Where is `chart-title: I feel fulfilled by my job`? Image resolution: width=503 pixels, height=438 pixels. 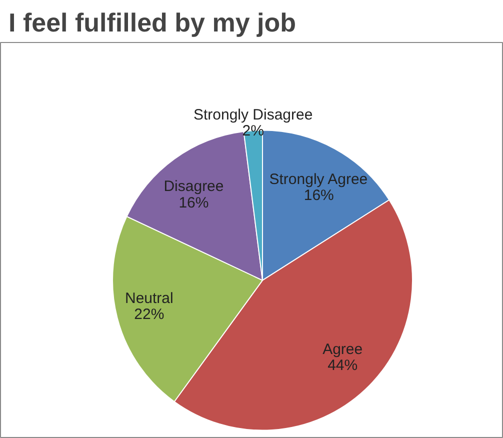 chart-title: I feel fulfilled by my job is located at coordinates (152, 23).